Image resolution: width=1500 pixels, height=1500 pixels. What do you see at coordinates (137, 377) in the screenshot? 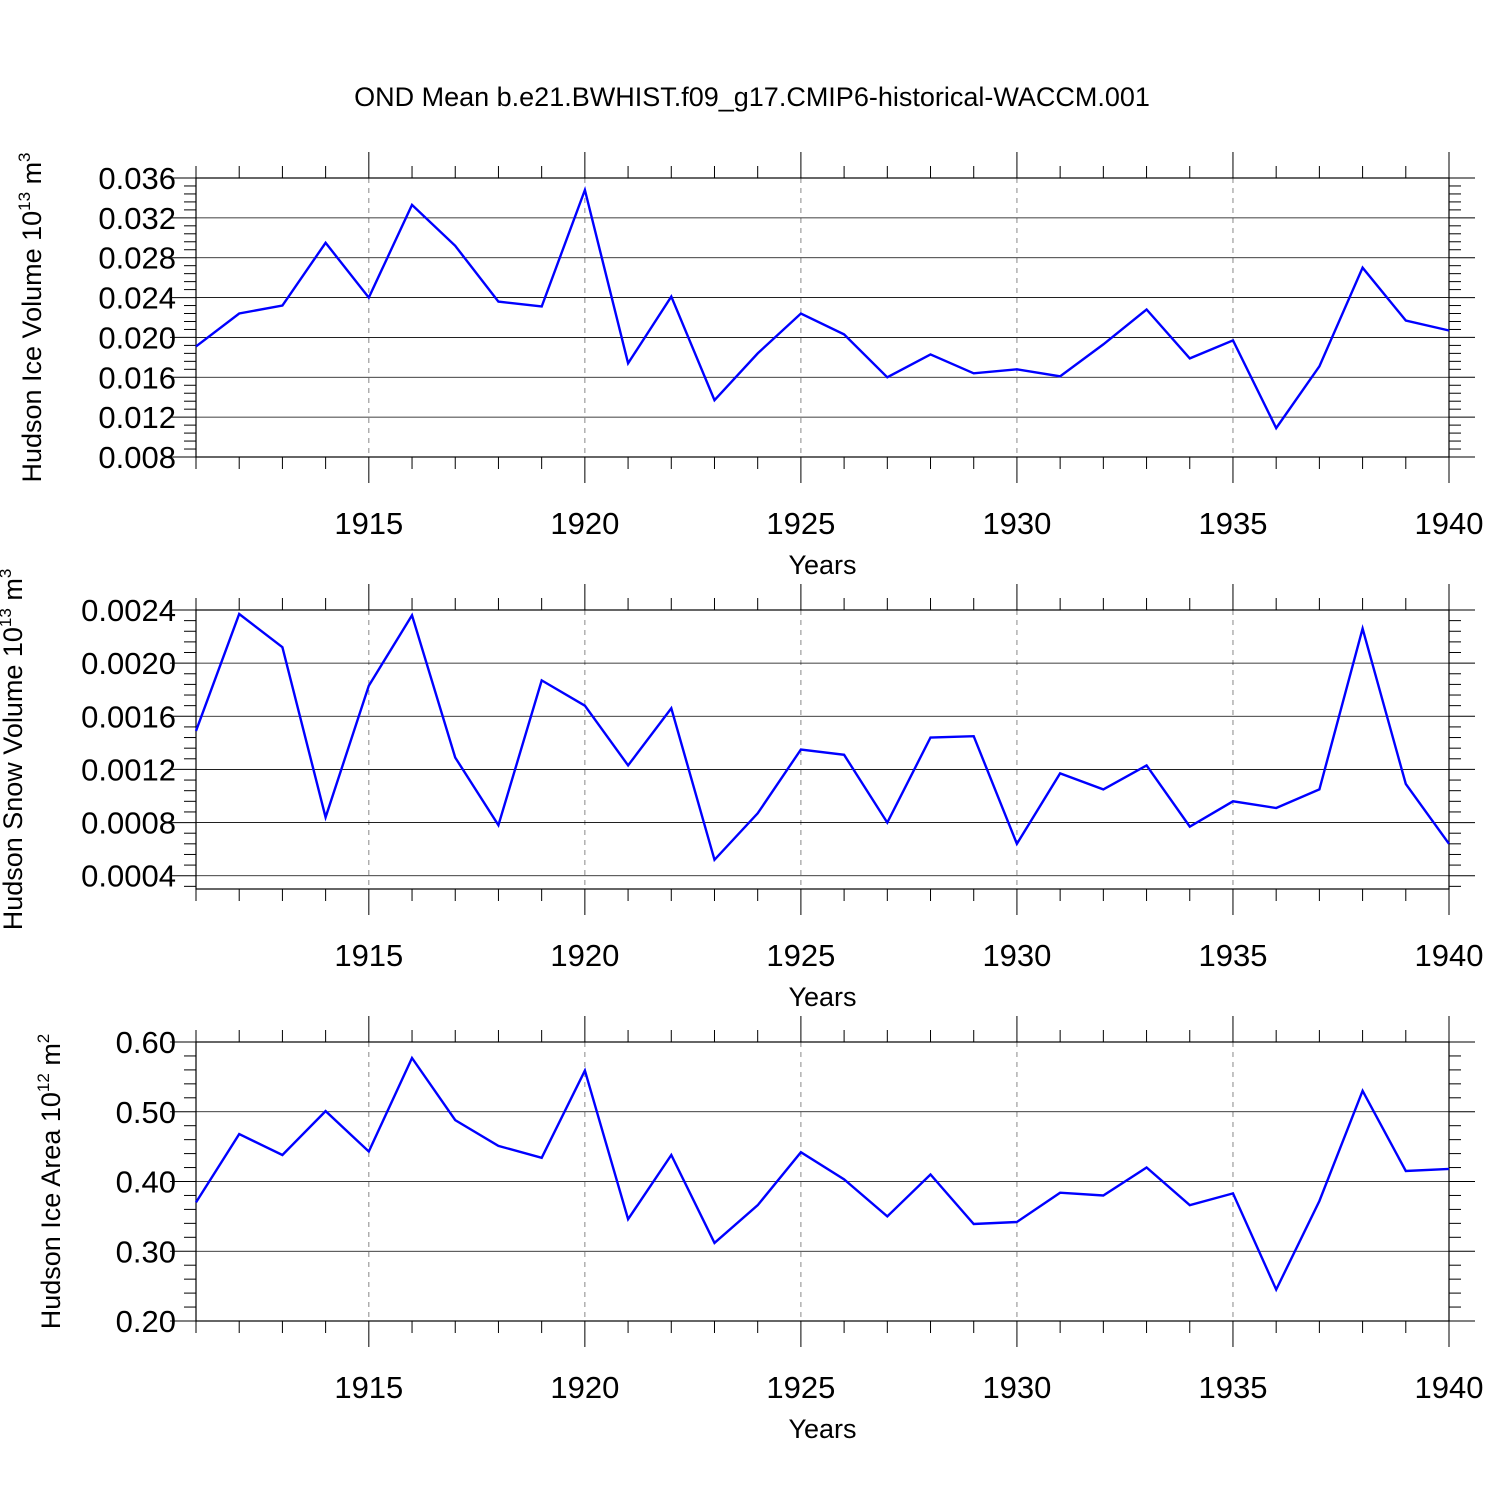
I see `y-tick-label: 0.016` at bounding box center [137, 377].